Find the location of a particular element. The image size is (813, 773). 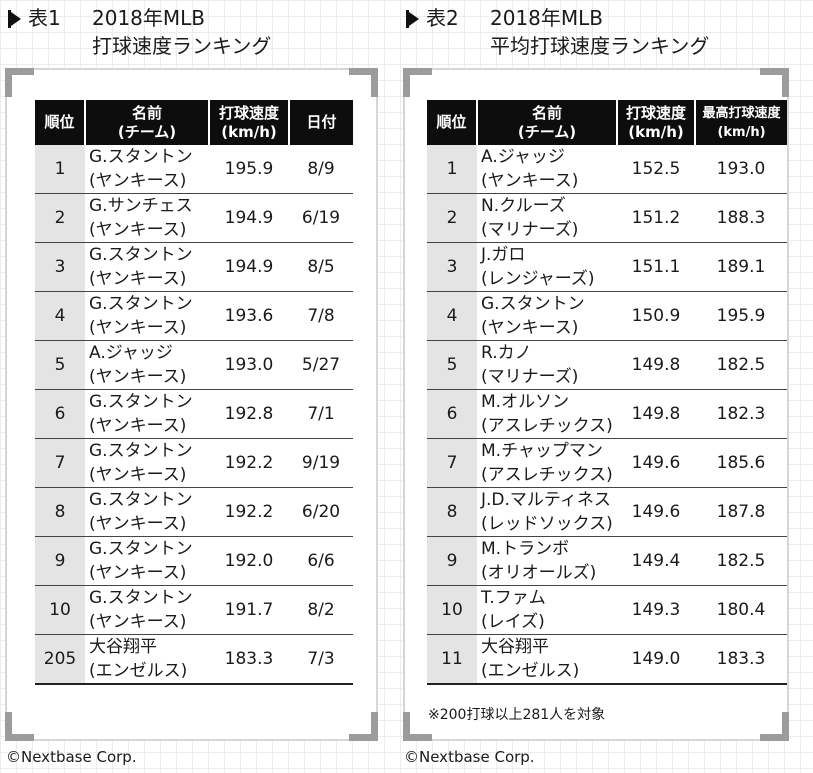

date-cell: 6/6 is located at coordinates (321, 561).